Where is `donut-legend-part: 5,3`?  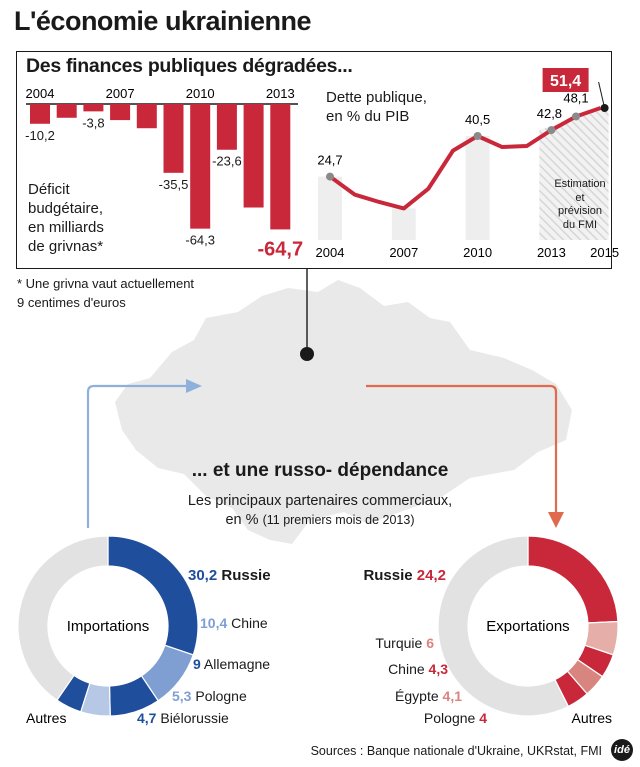 donut-legend-part: 5,3 is located at coordinates (182, 696).